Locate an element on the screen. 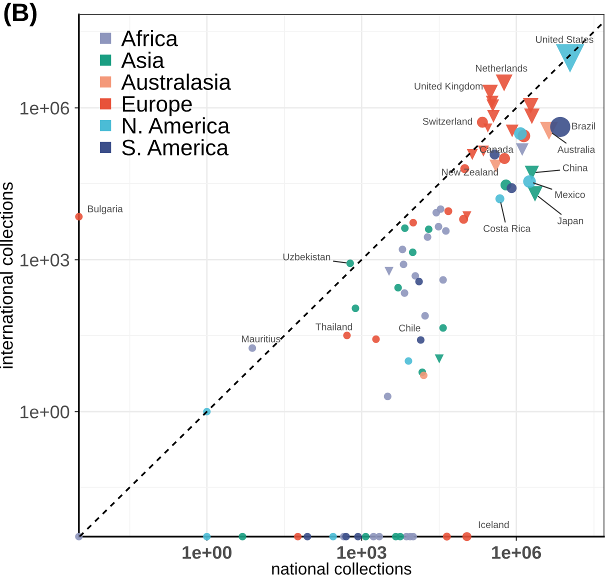  legend-label: N. America is located at coordinates (176, 125).